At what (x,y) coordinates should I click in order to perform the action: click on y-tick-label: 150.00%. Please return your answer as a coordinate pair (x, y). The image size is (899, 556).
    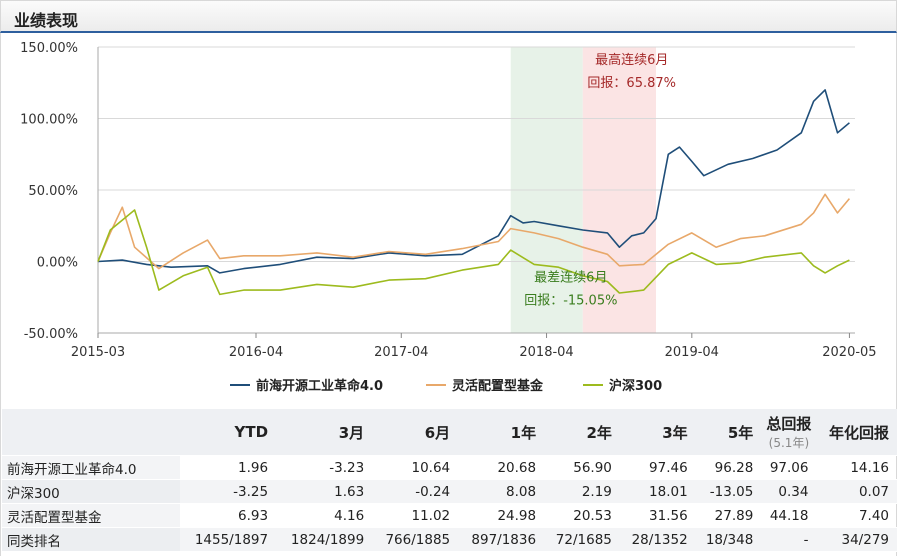
    Looking at the image, I should click on (49, 48).